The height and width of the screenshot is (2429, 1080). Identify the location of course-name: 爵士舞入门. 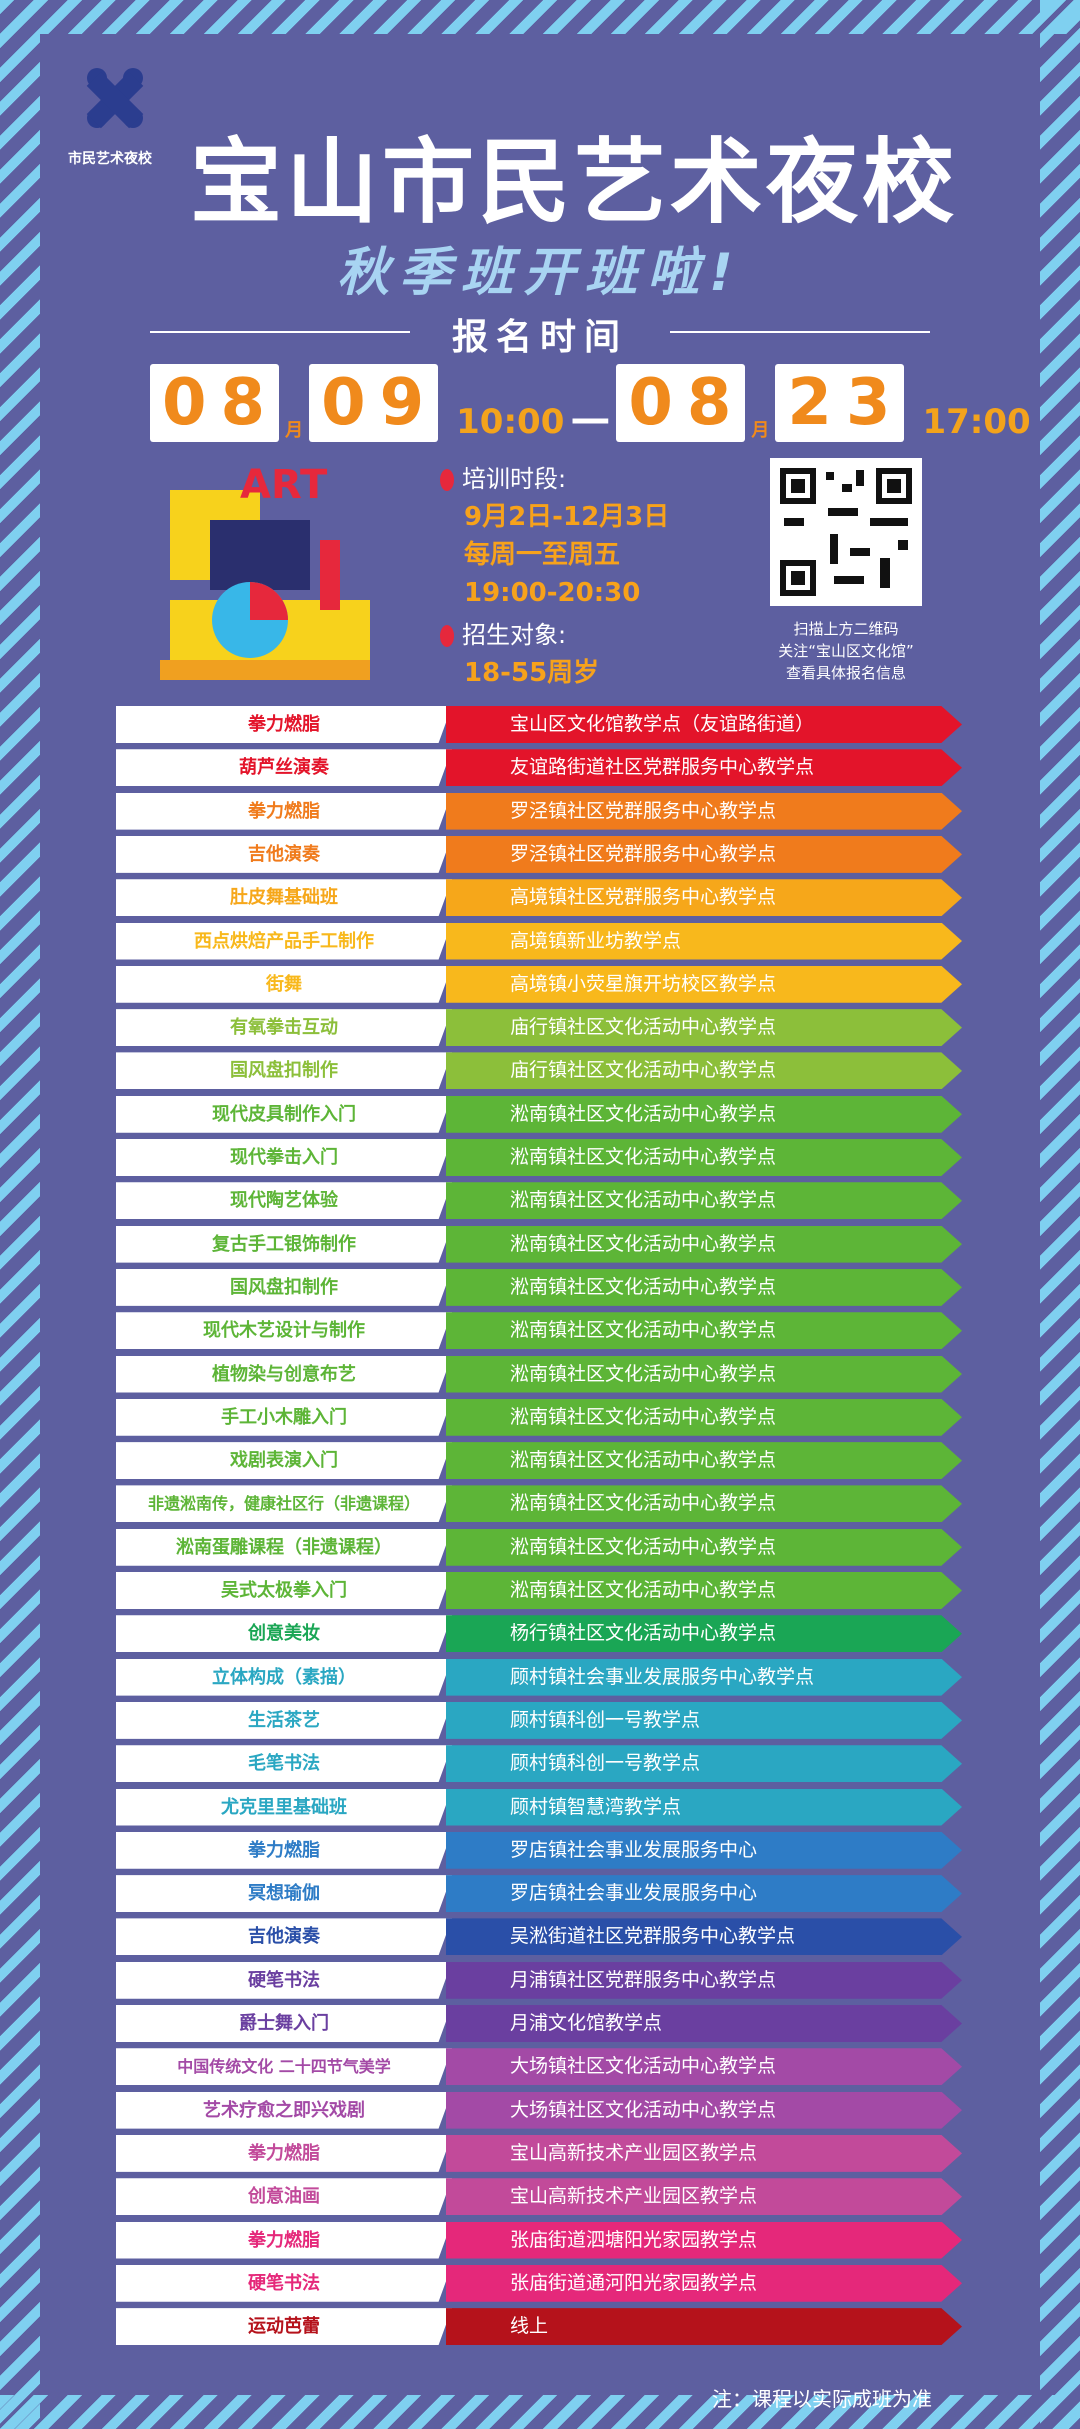
(284, 2023).